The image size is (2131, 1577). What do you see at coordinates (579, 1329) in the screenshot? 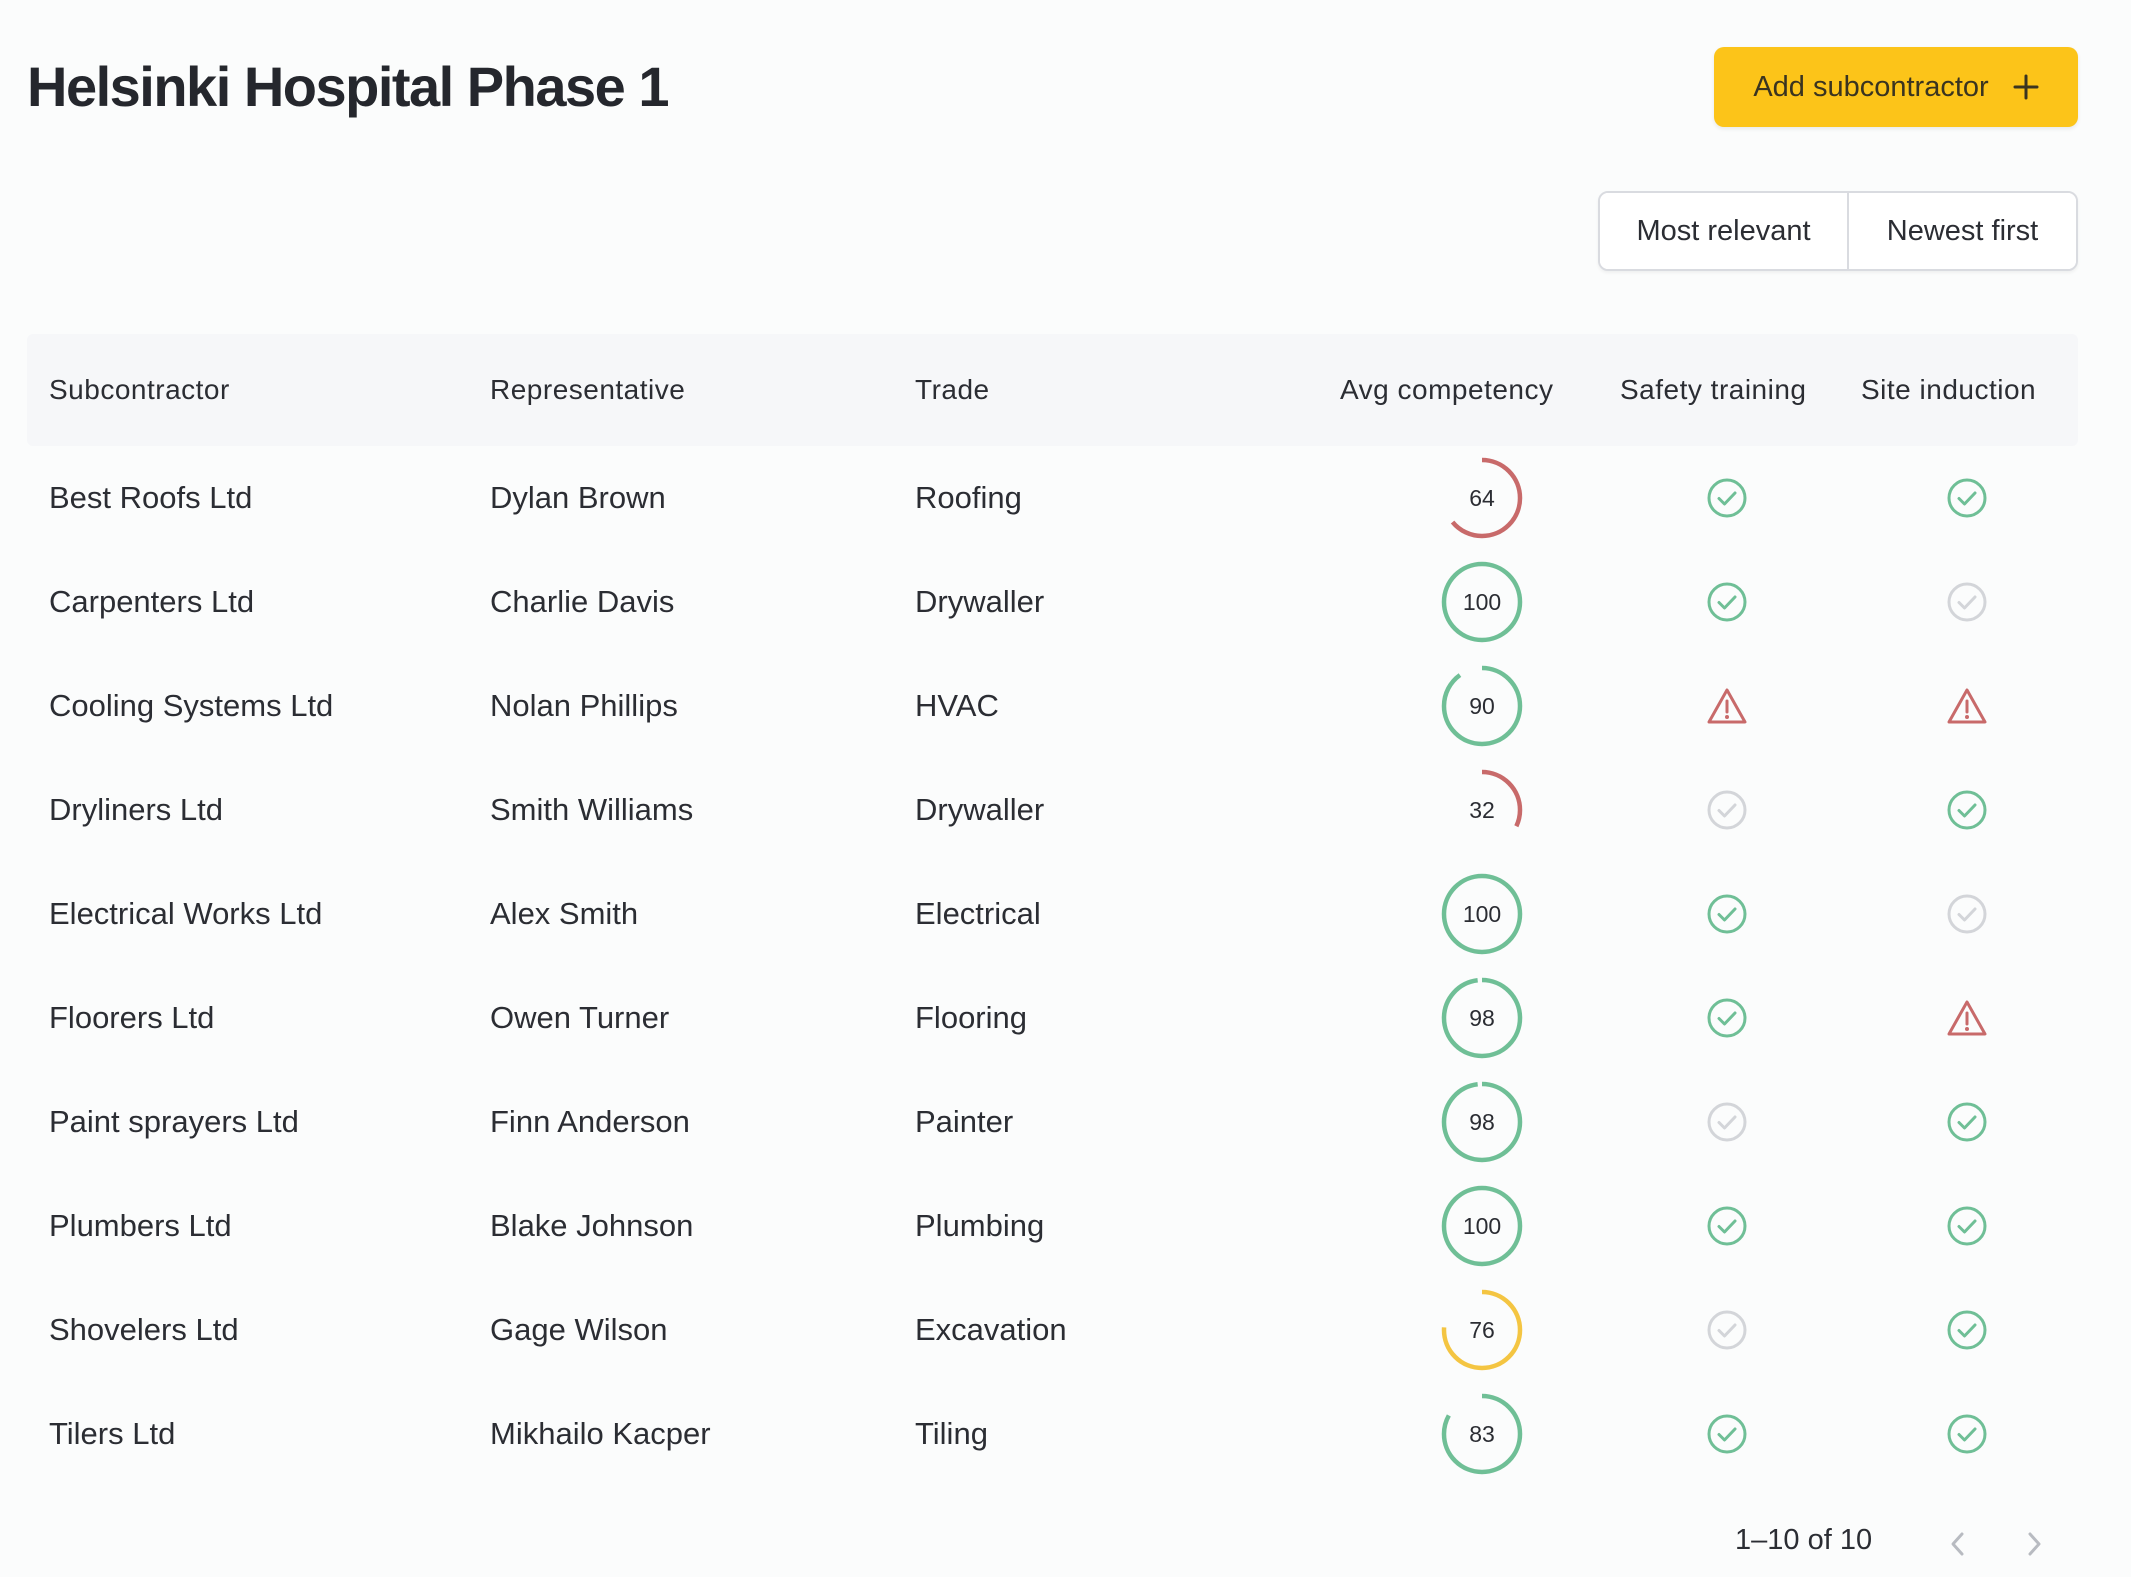
I see `representative-name: Gage Wilson` at bounding box center [579, 1329].